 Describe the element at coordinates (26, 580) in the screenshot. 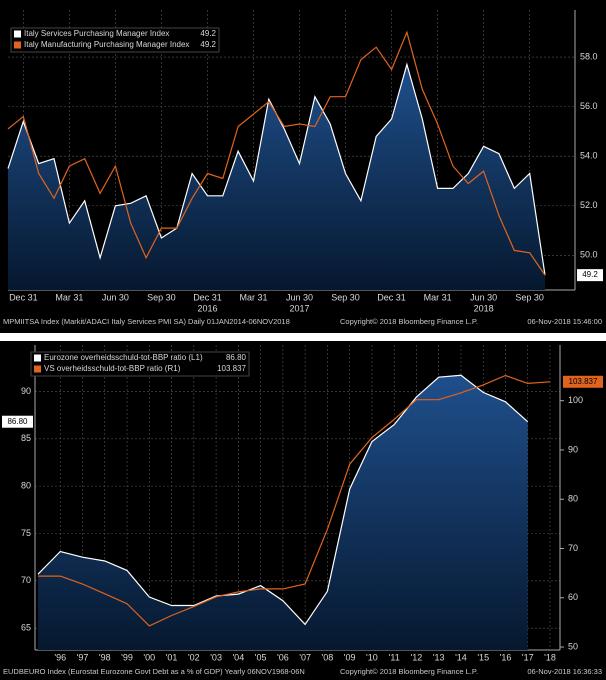

I see `y-tick-label: 70` at that location.